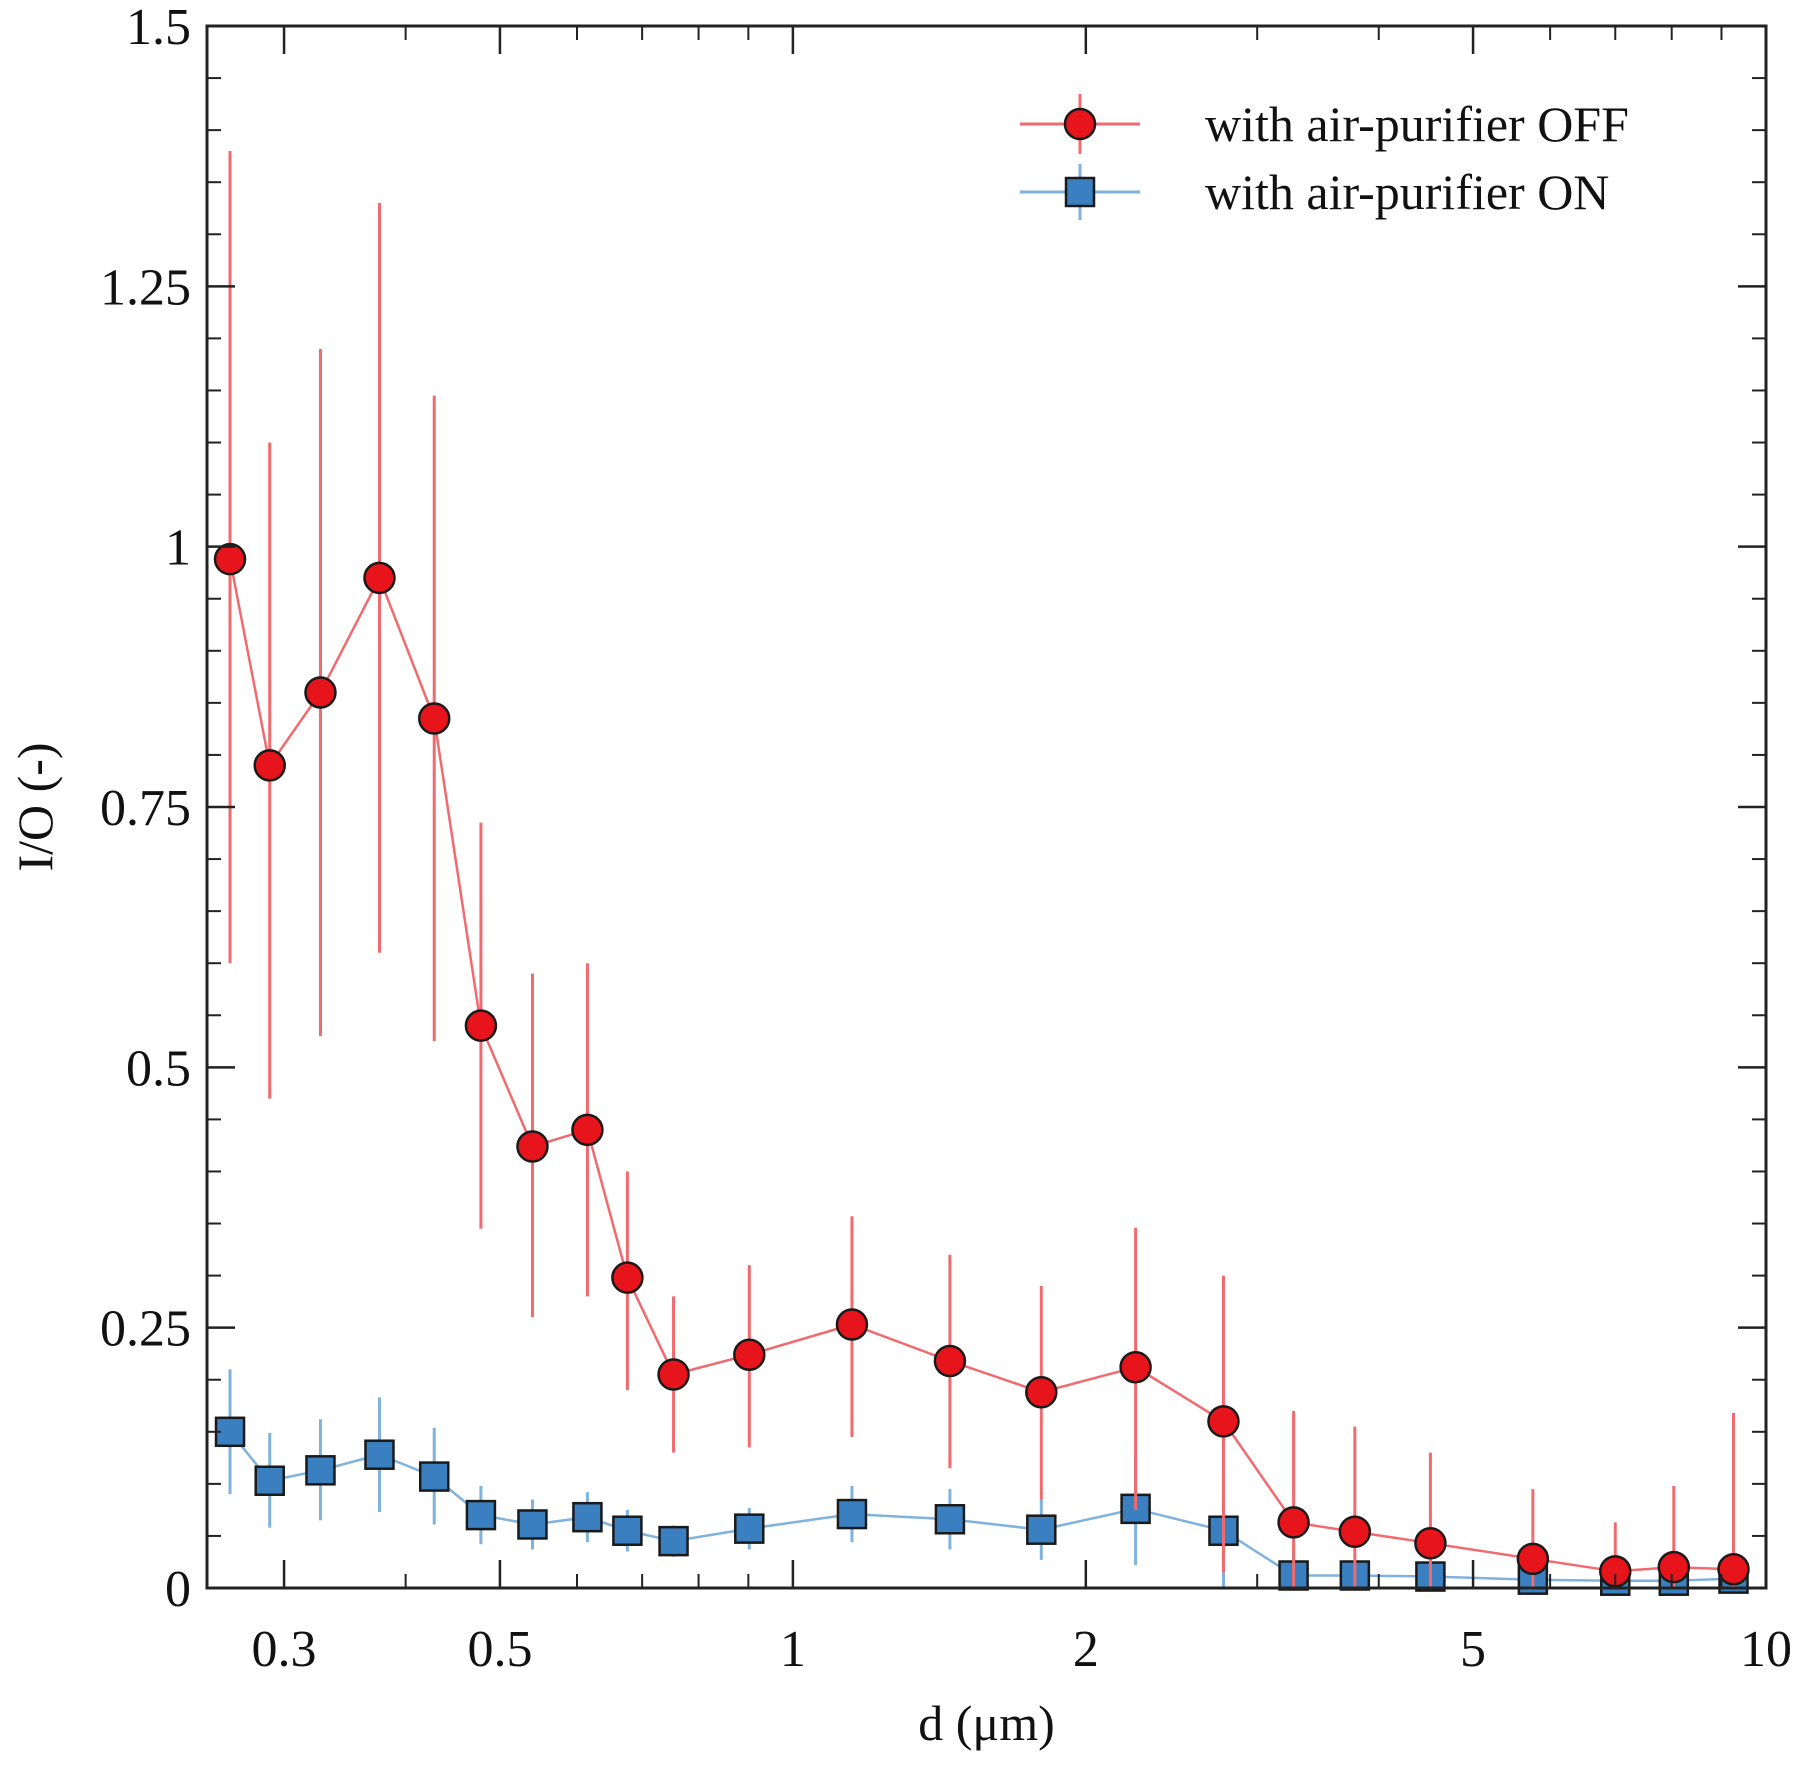 Image resolution: width=1800 pixels, height=1767 pixels. I want to click on y-tick-label: 0.5, so click(158, 1068).